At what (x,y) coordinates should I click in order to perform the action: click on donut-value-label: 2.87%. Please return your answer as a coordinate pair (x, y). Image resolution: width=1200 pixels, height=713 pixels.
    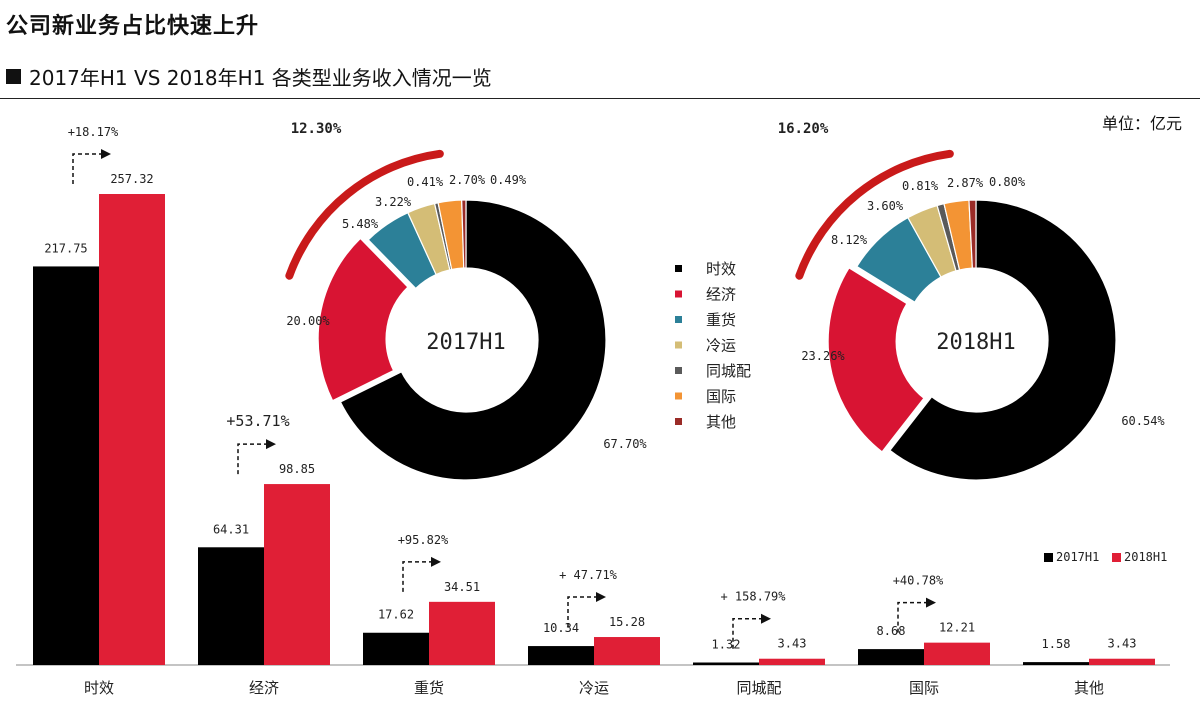
    Looking at the image, I should click on (965, 183).